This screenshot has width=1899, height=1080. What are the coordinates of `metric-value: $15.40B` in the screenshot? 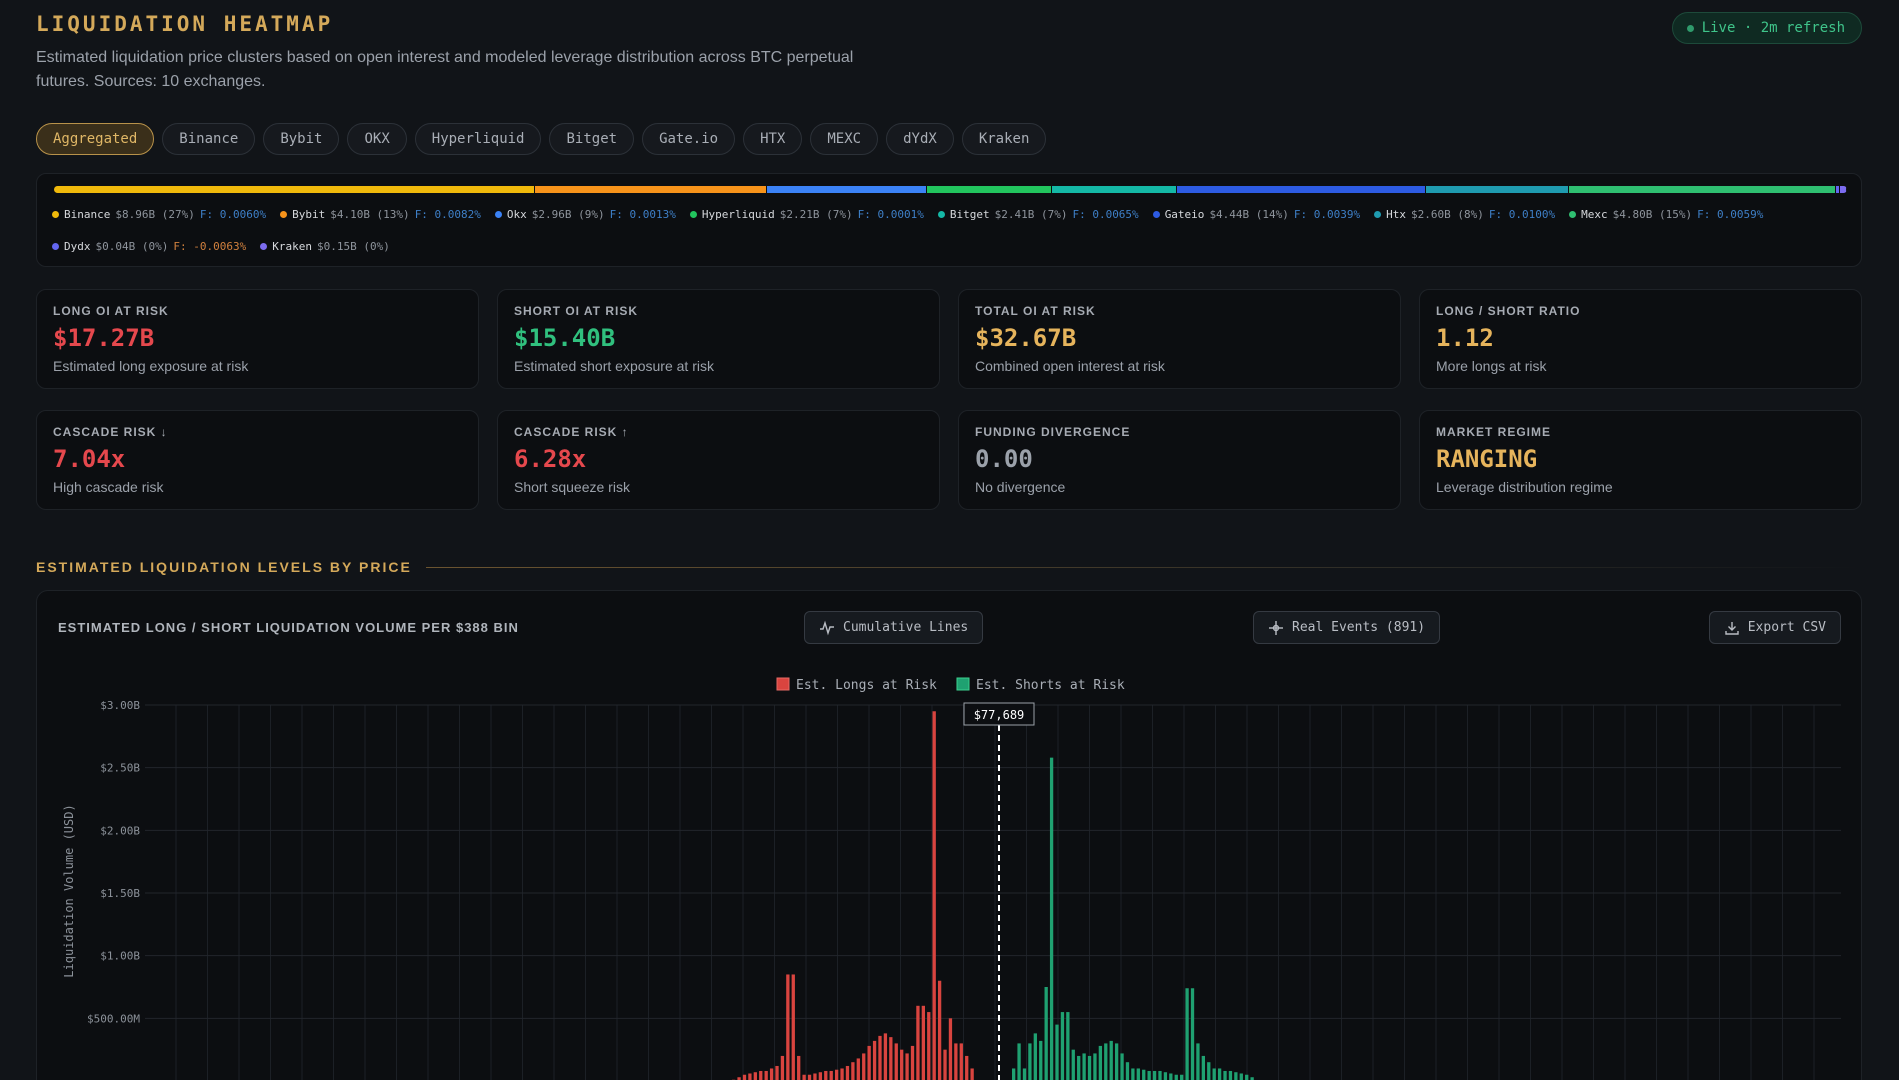 It's located at (565, 338).